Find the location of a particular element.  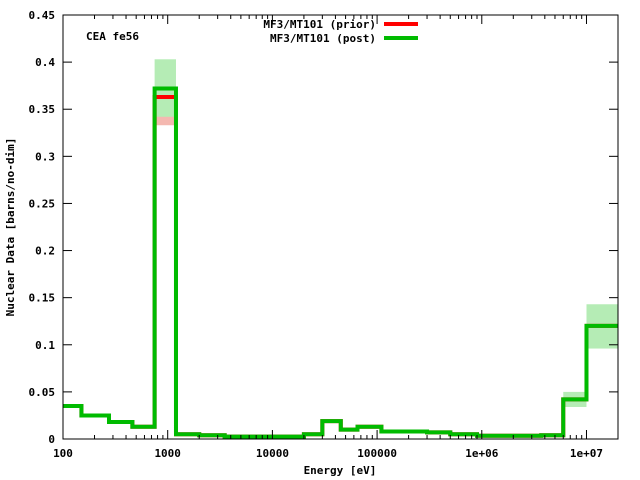

x-tick-label-1: 1000 is located at coordinates (167, 453).